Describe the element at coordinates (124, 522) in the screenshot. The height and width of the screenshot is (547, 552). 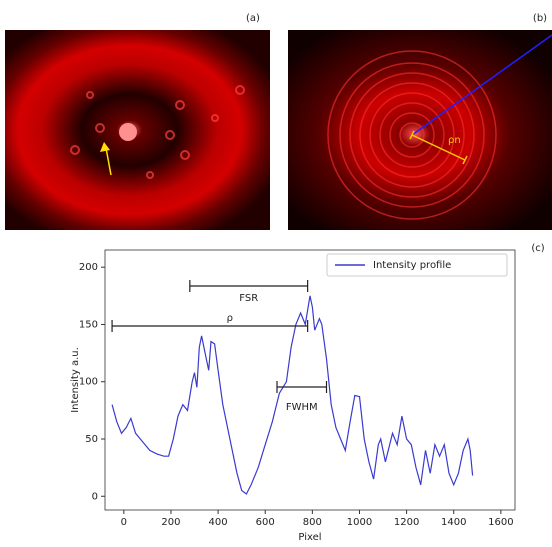
I see `x-tick-label: 0` at that location.